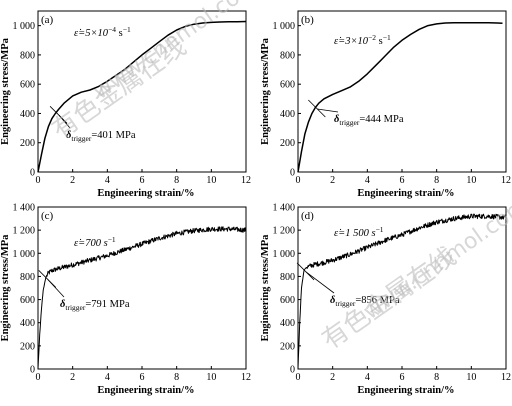  Describe the element at coordinates (345, 303) in the screenshot. I see `trigger-subscript: trigger` at that location.